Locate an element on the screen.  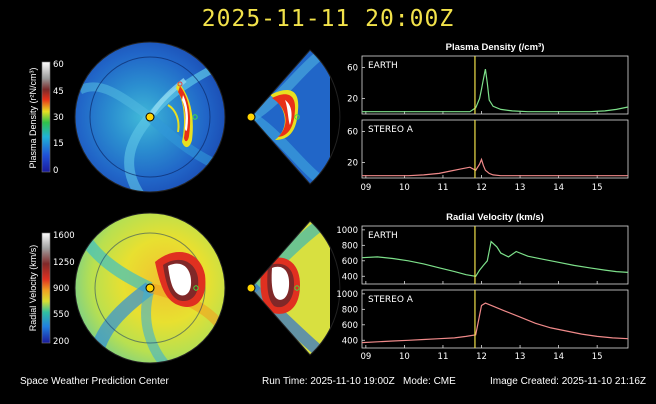
chart-panel-earth: 20 60 EARTH is located at coordinates (488, 85).